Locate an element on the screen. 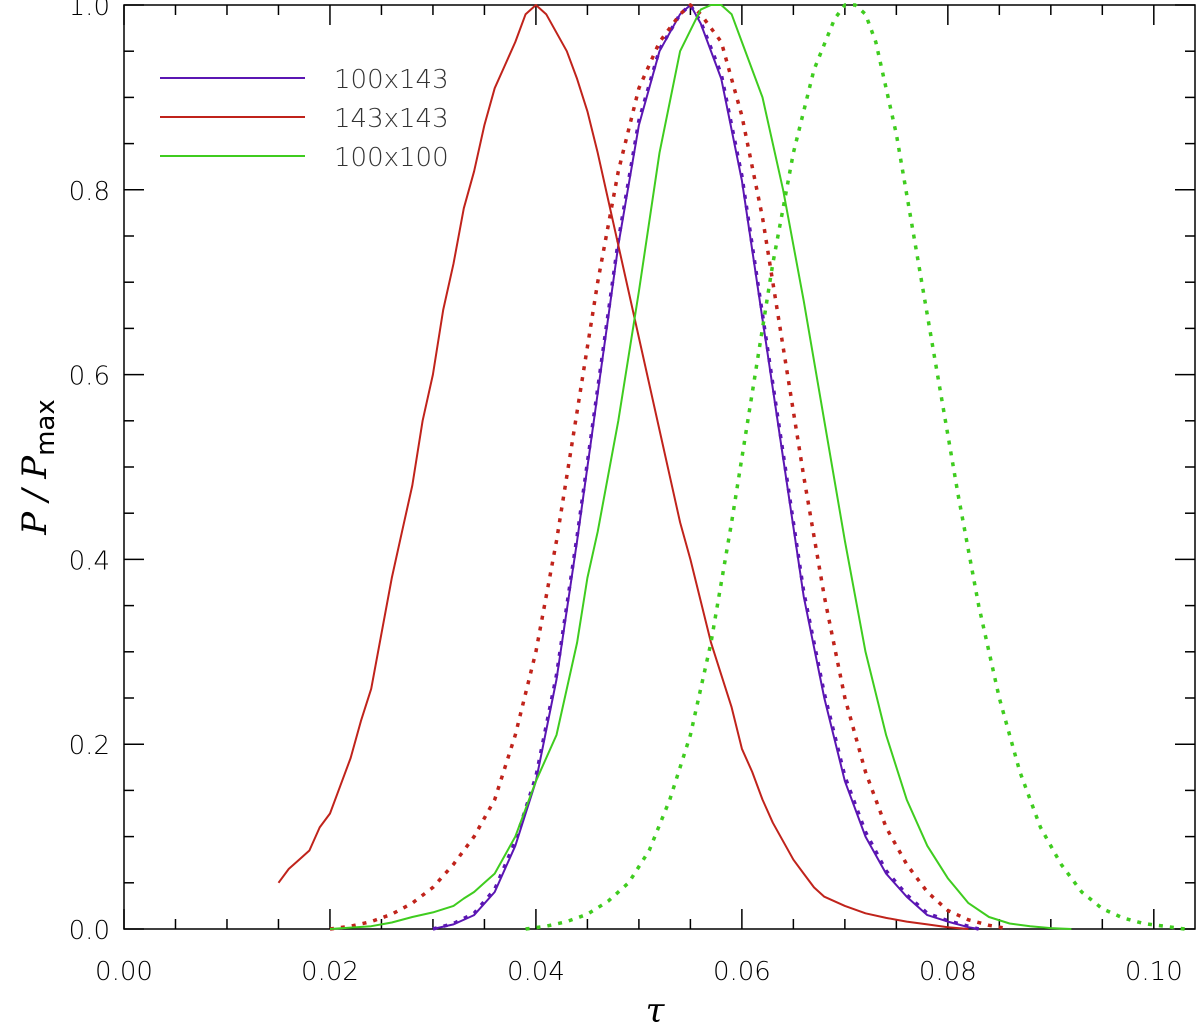  svg-text: P / Pmax is located at coordinates (38, 467).